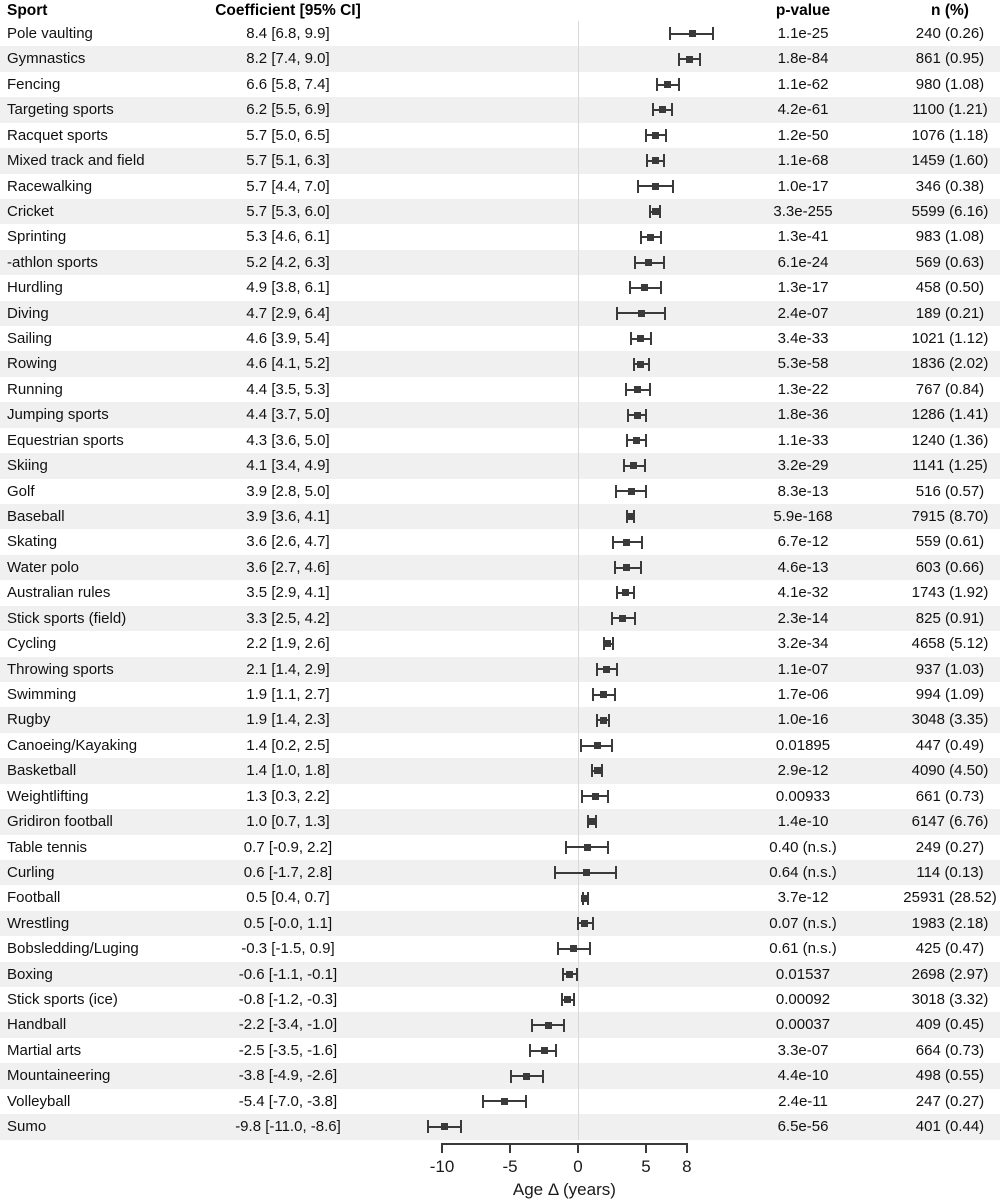 The image size is (1000, 1201). Describe the element at coordinates (500, 10) in the screenshot. I see `column-headers: Sport Coefficient [95% CI] p-value n (%)` at that location.